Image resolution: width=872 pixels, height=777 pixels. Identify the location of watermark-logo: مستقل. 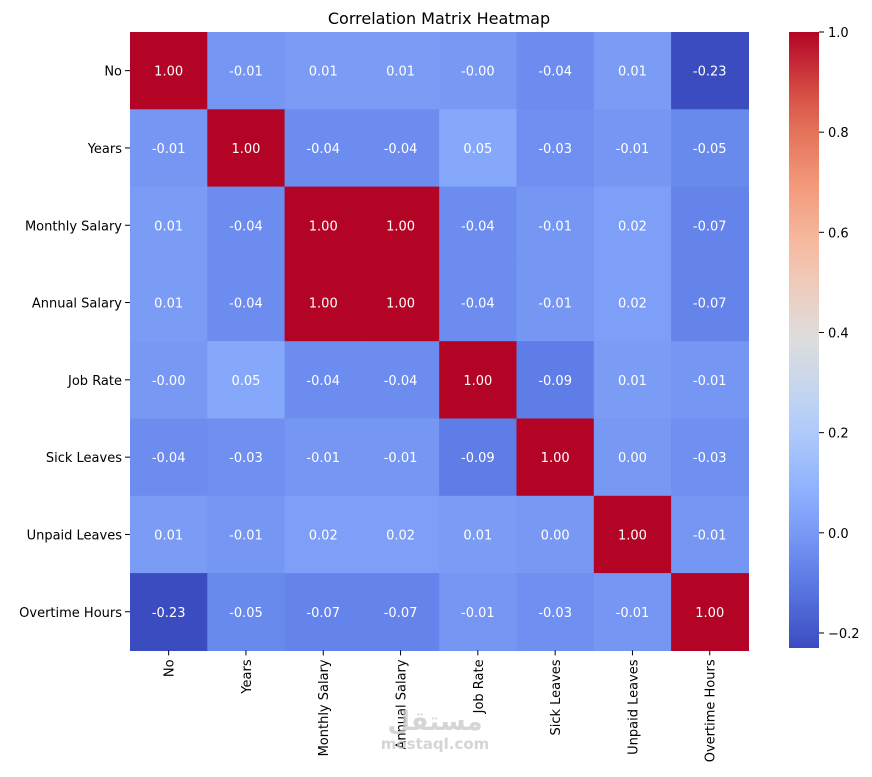
(435, 722).